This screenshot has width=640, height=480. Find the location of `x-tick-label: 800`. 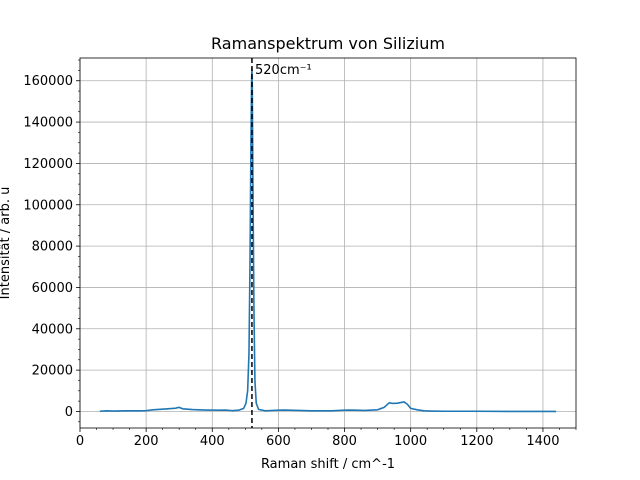

x-tick-label: 800 is located at coordinates (344, 441).